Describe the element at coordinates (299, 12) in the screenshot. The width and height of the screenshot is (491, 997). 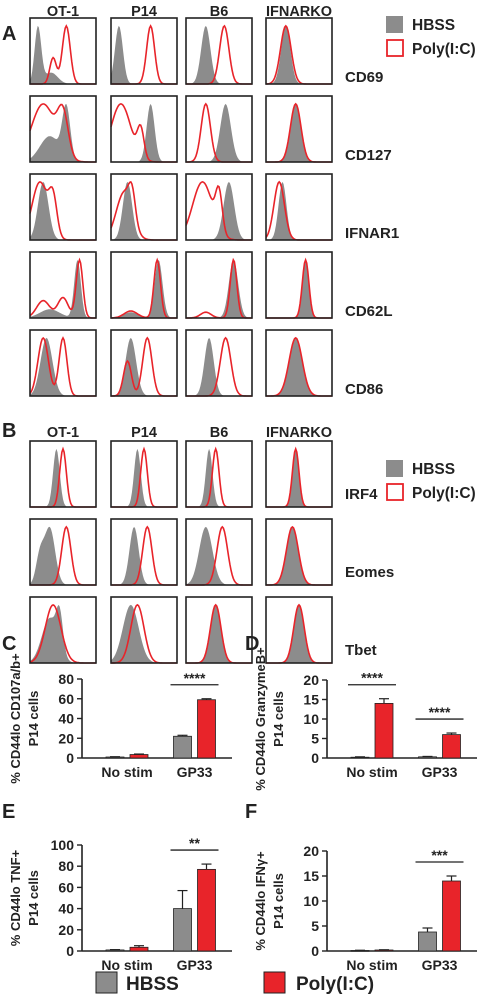
I see `column-header: IFNARKO` at that location.